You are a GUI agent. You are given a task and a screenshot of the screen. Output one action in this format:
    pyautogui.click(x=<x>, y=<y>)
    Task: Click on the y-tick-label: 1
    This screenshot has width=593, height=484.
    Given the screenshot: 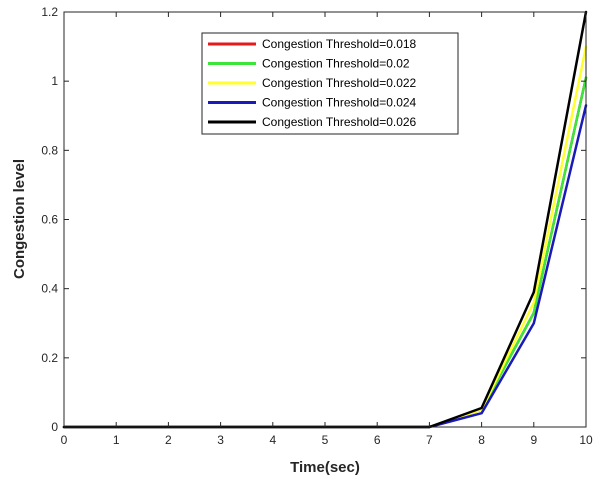 What is the action you would take?
    pyautogui.click(x=54, y=81)
    